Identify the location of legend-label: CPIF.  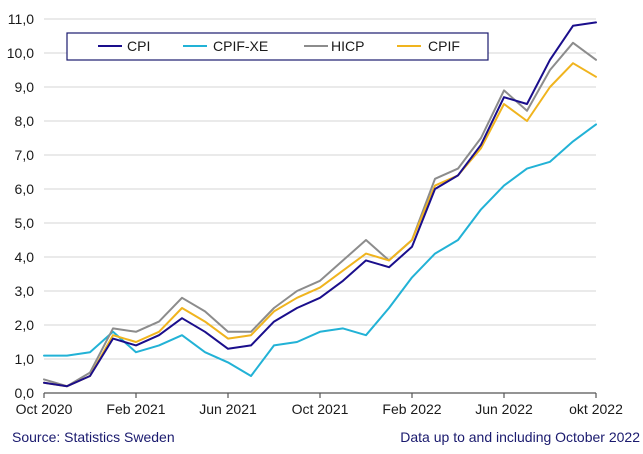
(444, 46).